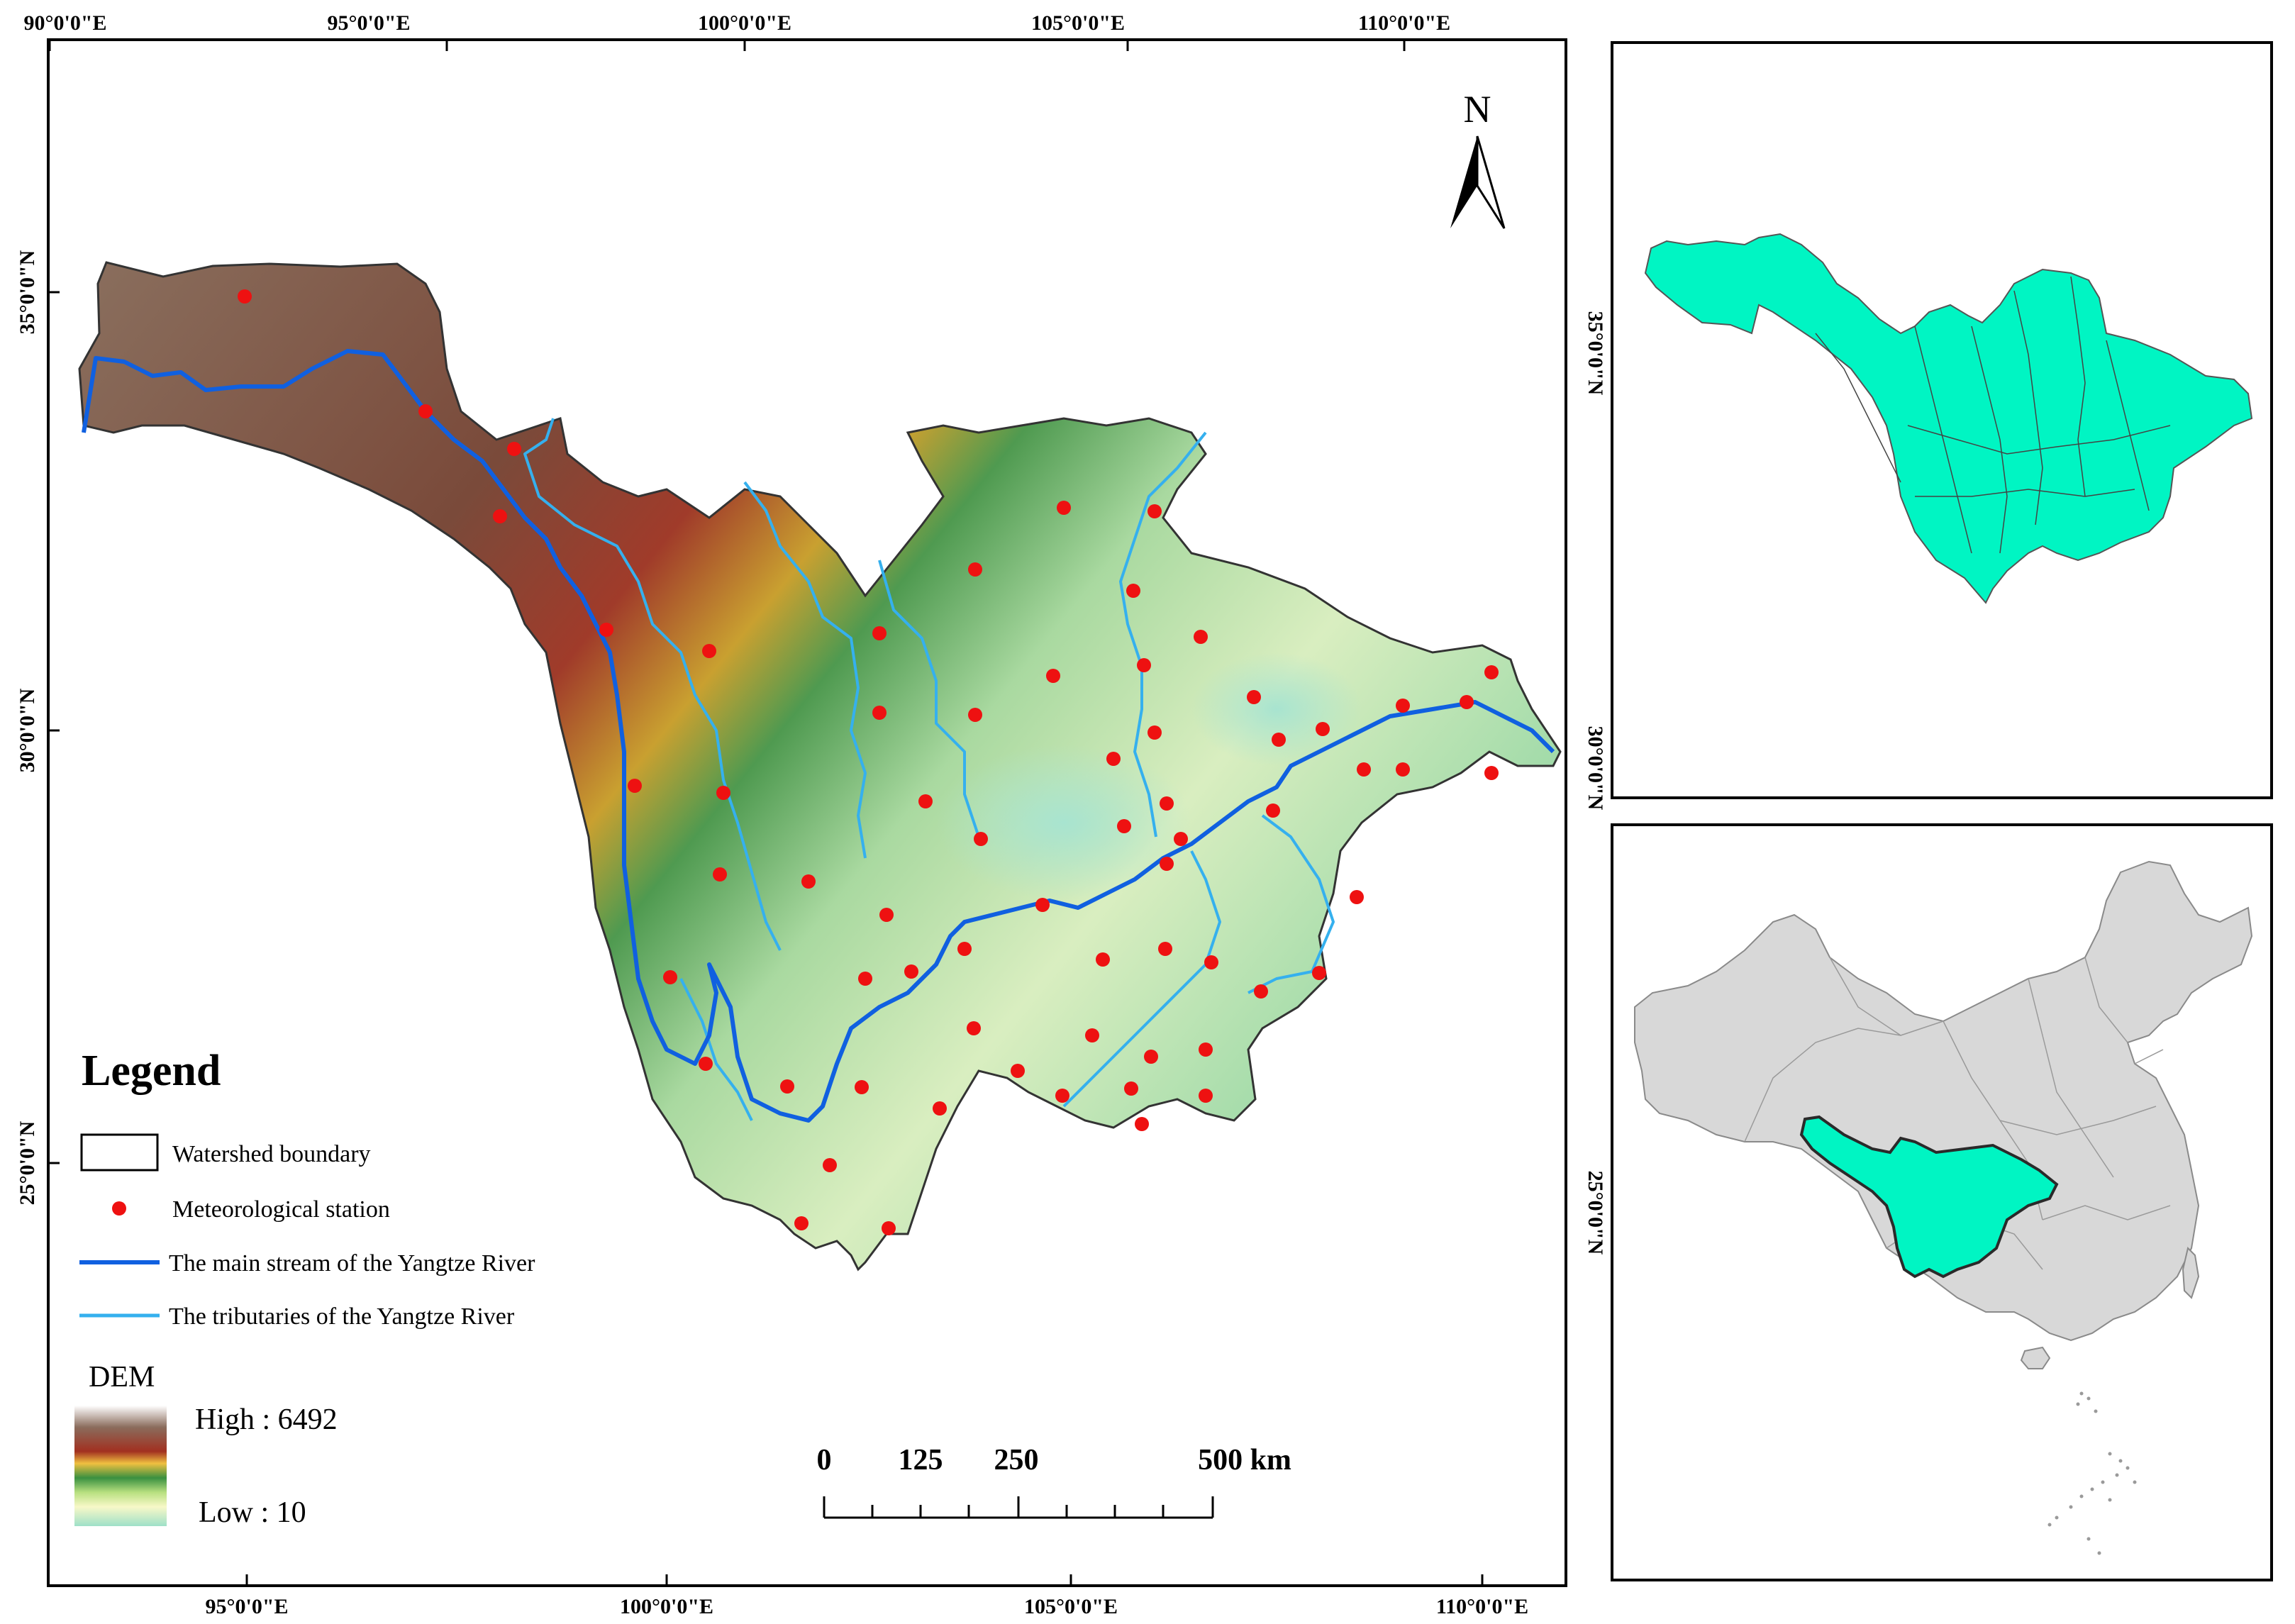  What do you see at coordinates (119, 1152) in the screenshot?
I see `watershed-boundary-symbol` at bounding box center [119, 1152].